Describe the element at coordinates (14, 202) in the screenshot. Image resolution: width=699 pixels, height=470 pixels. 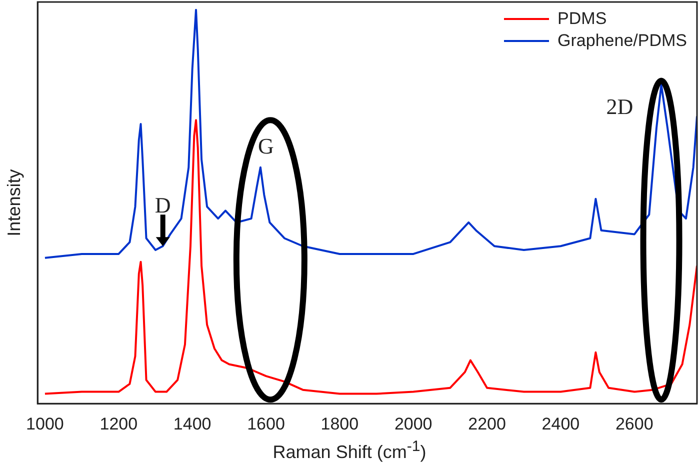
I see `y-axis-title: Intensity` at that location.